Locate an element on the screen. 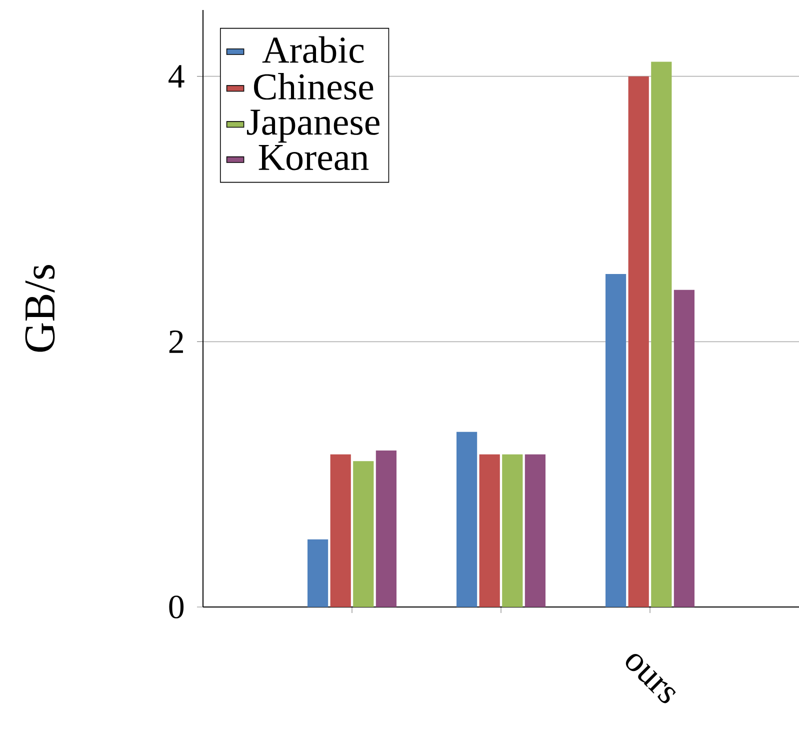 This screenshot has width=799, height=743. legend-label: Chinese is located at coordinates (314, 86).